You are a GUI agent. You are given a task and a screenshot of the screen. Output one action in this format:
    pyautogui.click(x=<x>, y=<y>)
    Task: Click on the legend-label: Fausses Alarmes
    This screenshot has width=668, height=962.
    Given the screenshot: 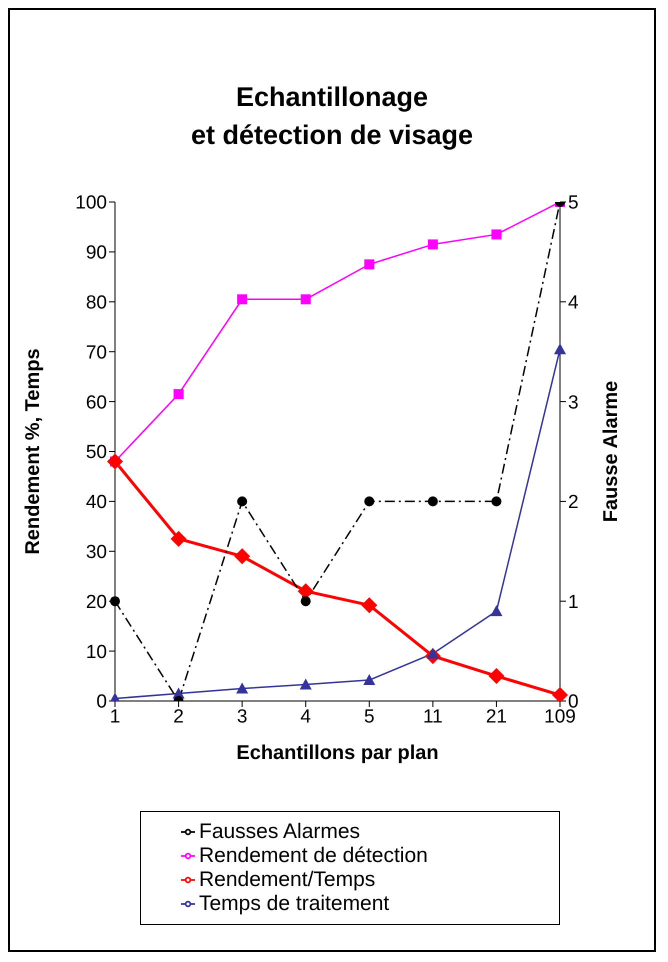 What is the action you would take?
    pyautogui.click(x=279, y=831)
    